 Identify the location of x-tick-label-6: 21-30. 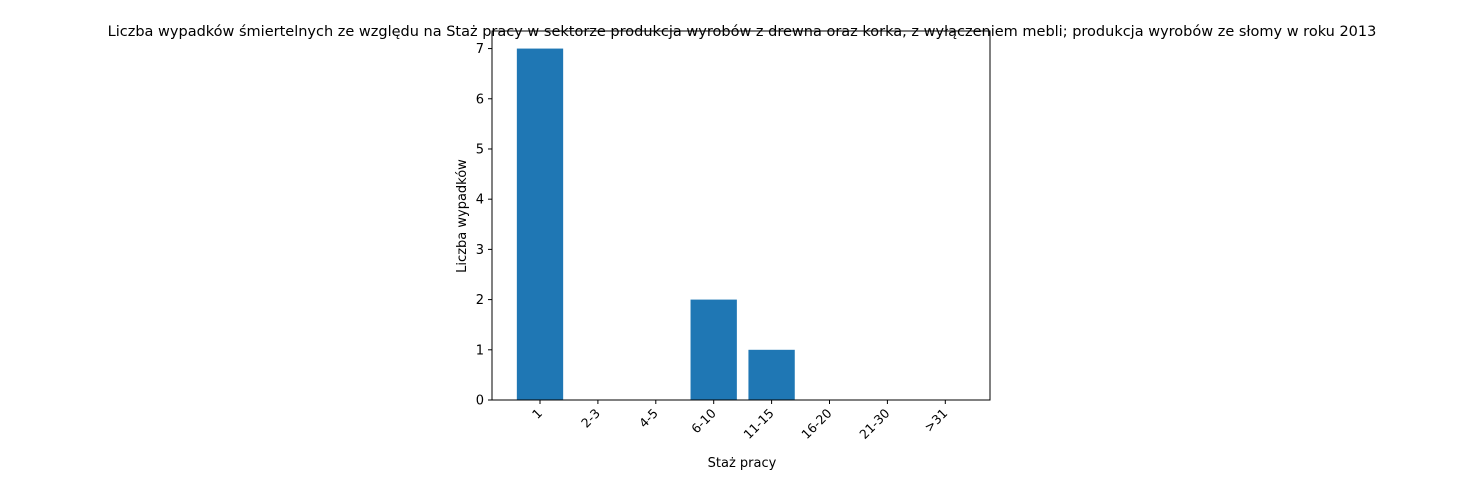
(874, 423).